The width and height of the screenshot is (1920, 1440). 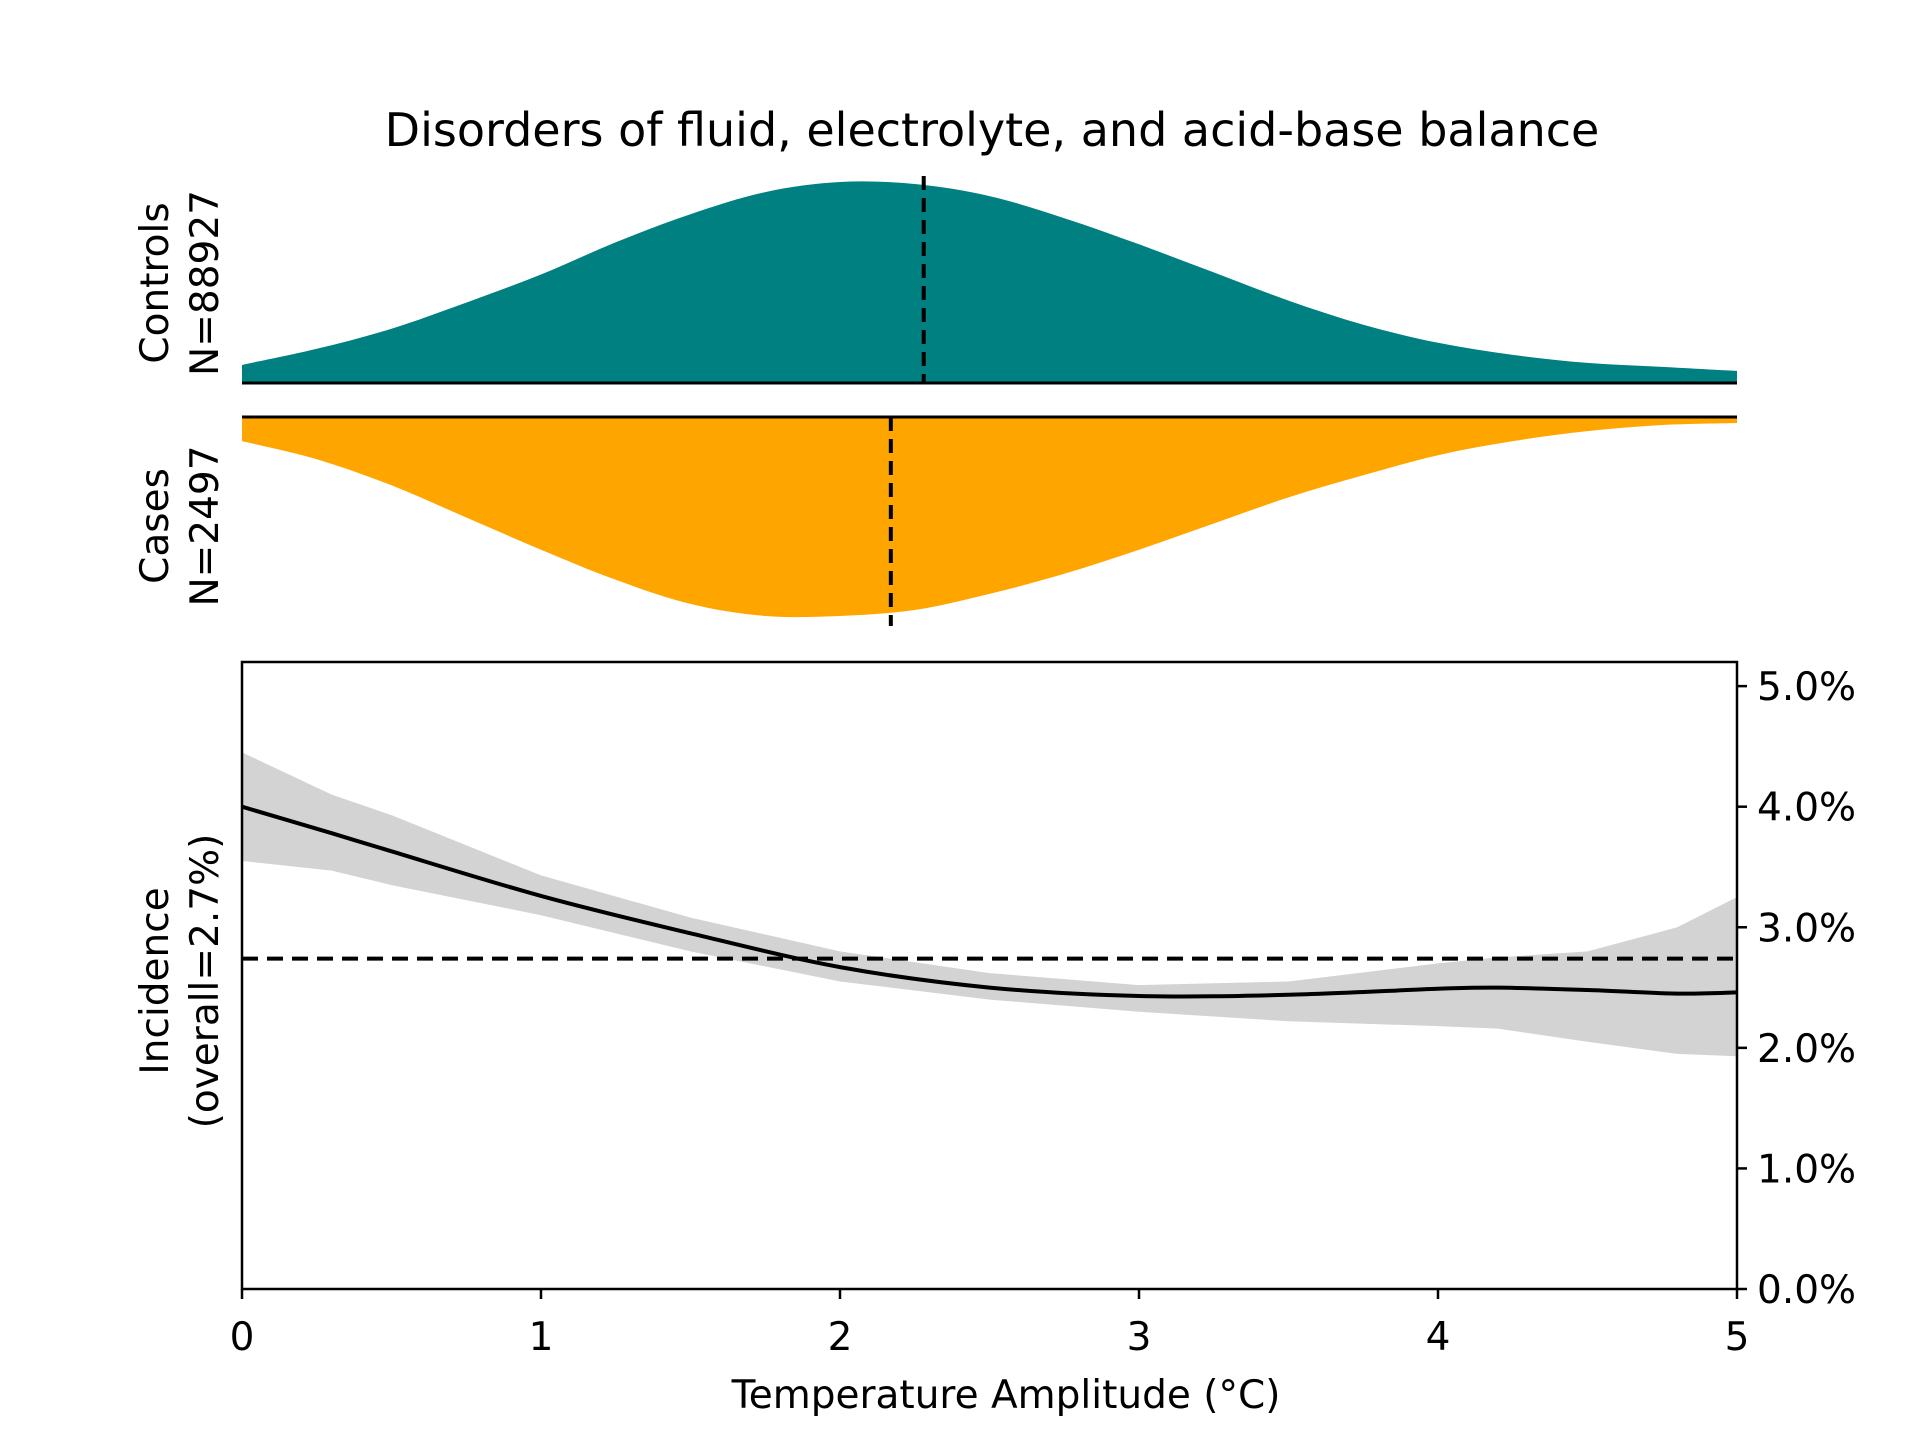 What do you see at coordinates (1806, 1169) in the screenshot?
I see `y-tick-label: 1.0%` at bounding box center [1806, 1169].